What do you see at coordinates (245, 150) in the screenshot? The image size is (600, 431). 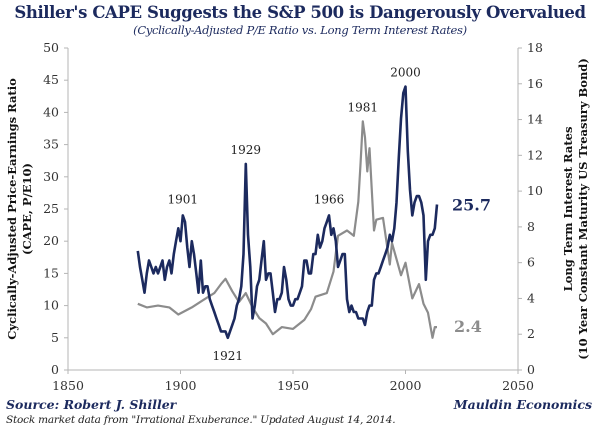 I see `peak-annotation: 1929` at bounding box center [245, 150].